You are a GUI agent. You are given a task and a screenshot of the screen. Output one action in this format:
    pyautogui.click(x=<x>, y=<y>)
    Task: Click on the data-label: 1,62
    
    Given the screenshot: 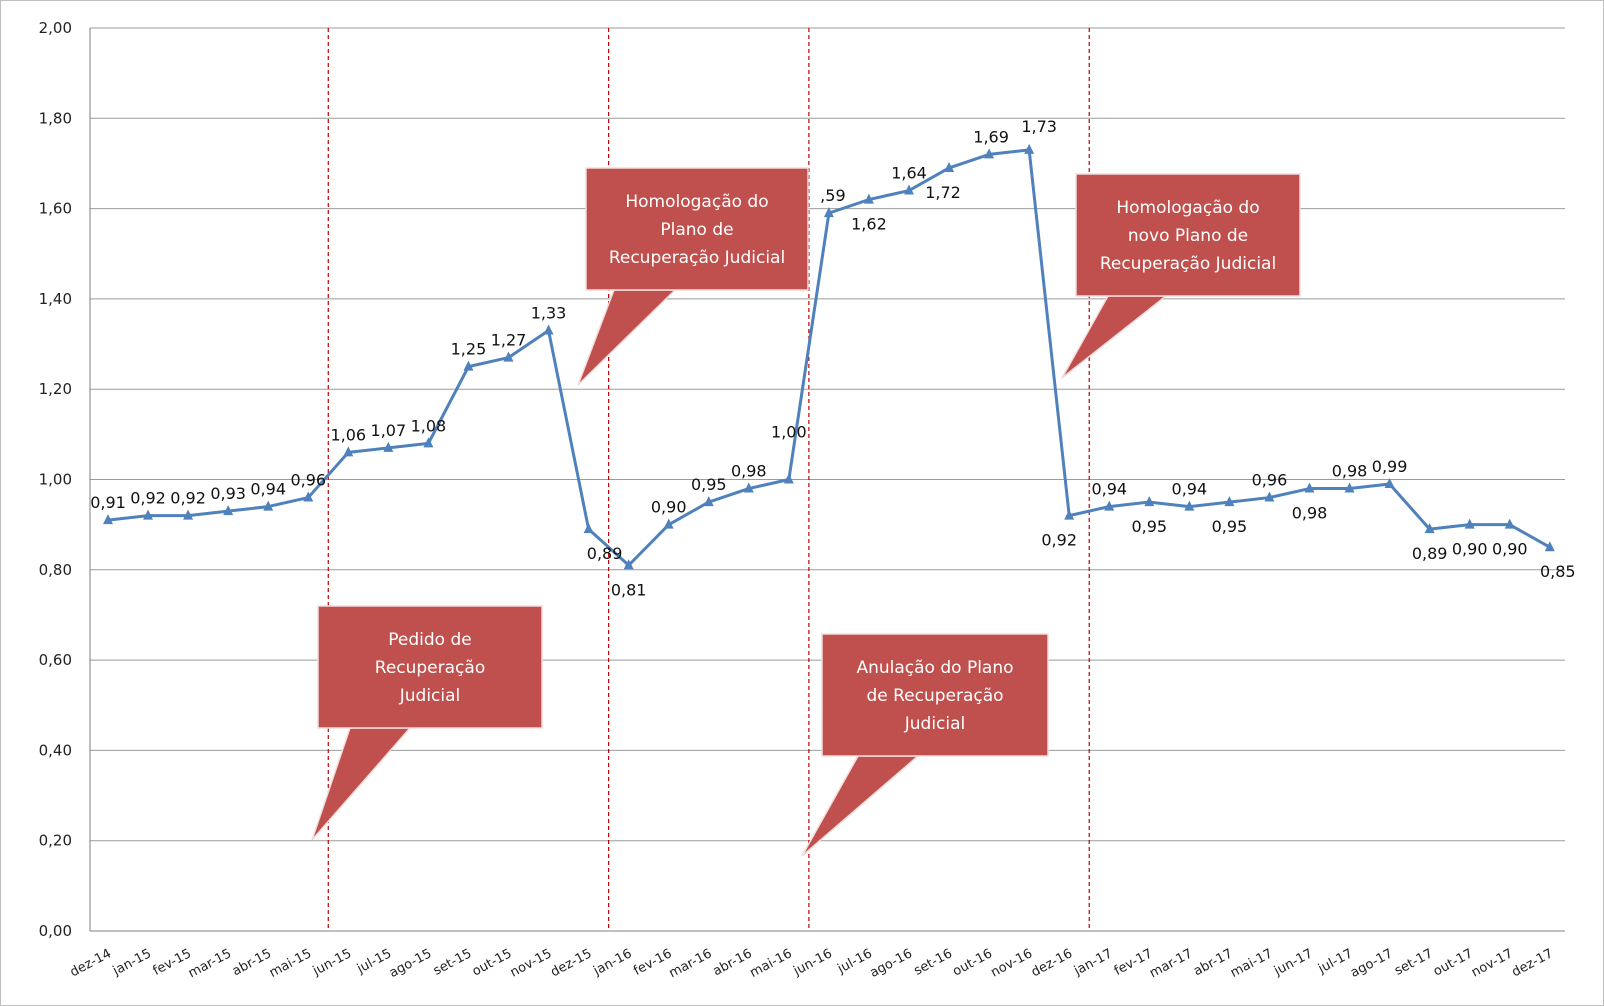 What is the action you would take?
    pyautogui.click(x=869, y=224)
    